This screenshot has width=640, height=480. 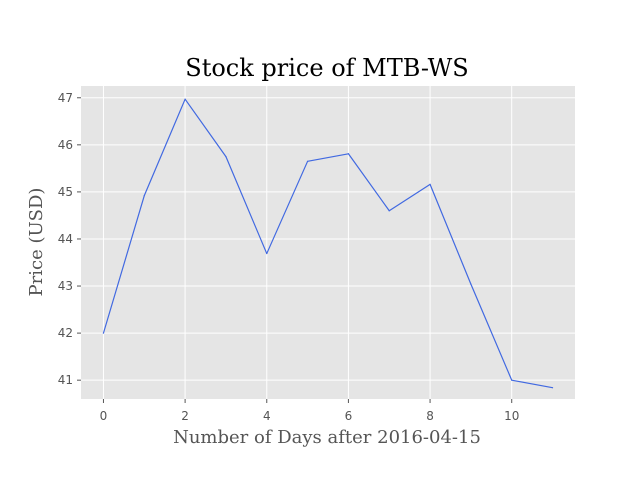 I want to click on x-tick-label: 4, so click(x=267, y=416).